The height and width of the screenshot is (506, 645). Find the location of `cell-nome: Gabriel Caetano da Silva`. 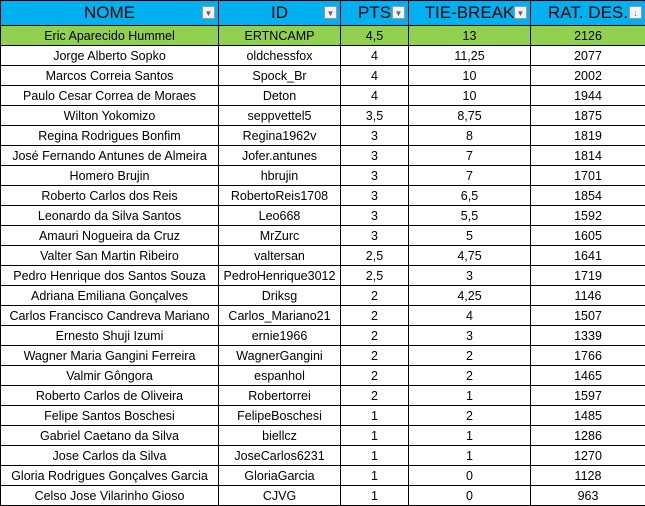

cell-nome: Gabriel Caetano da Silva is located at coordinates (109, 435).